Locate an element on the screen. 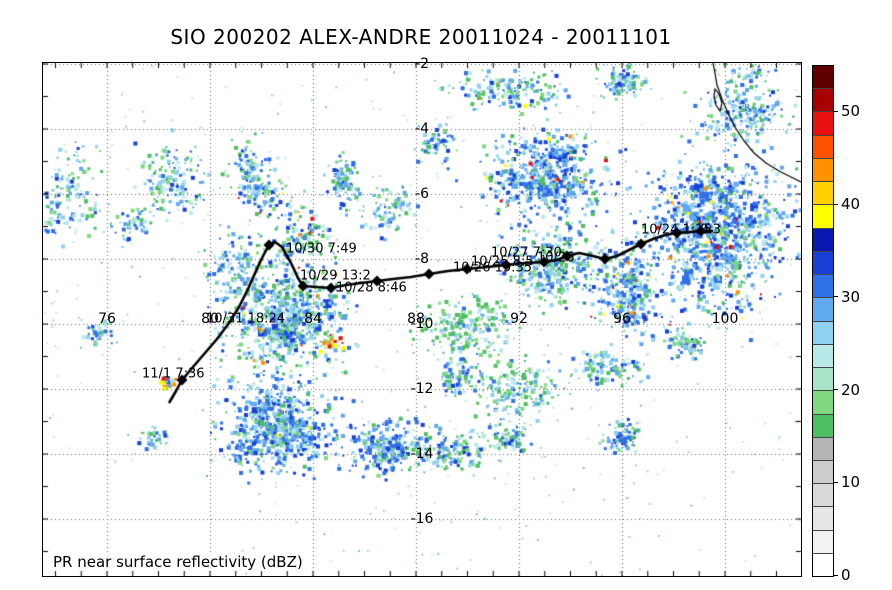  colorbar-tick-label: 20 is located at coordinates (851, 389).